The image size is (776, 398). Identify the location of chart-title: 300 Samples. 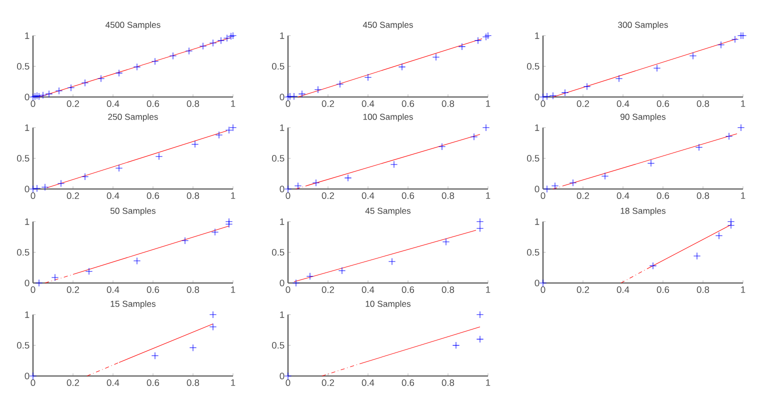
(643, 26).